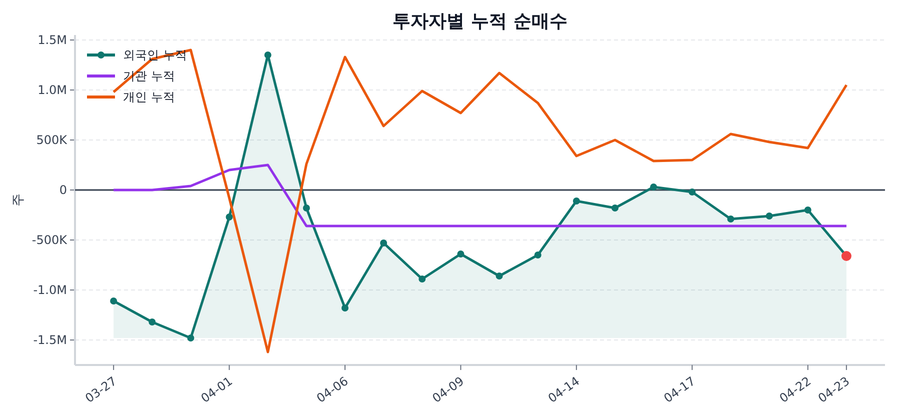 The image size is (900, 420). What do you see at coordinates (50, 290) in the screenshot?
I see `y-tick-label: -1.0M` at bounding box center [50, 290].